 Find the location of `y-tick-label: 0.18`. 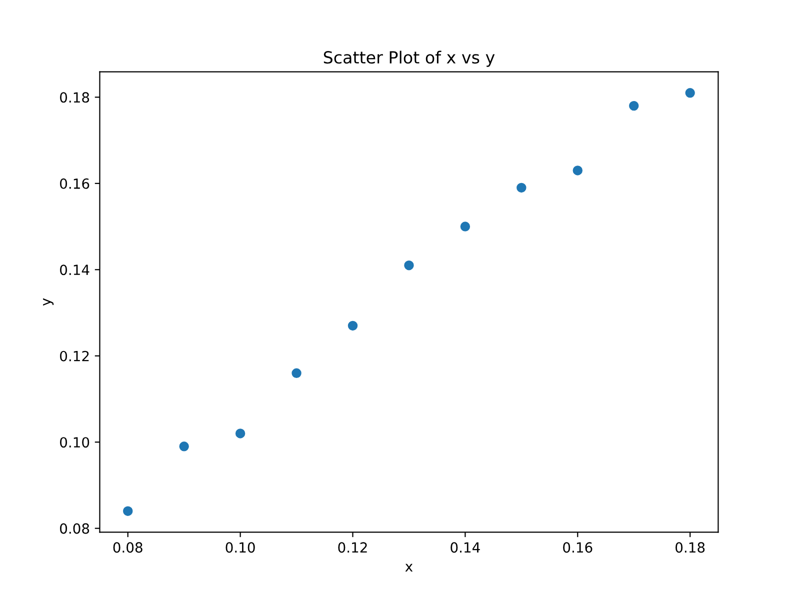

y-tick-label: 0.18 is located at coordinates (75, 97).